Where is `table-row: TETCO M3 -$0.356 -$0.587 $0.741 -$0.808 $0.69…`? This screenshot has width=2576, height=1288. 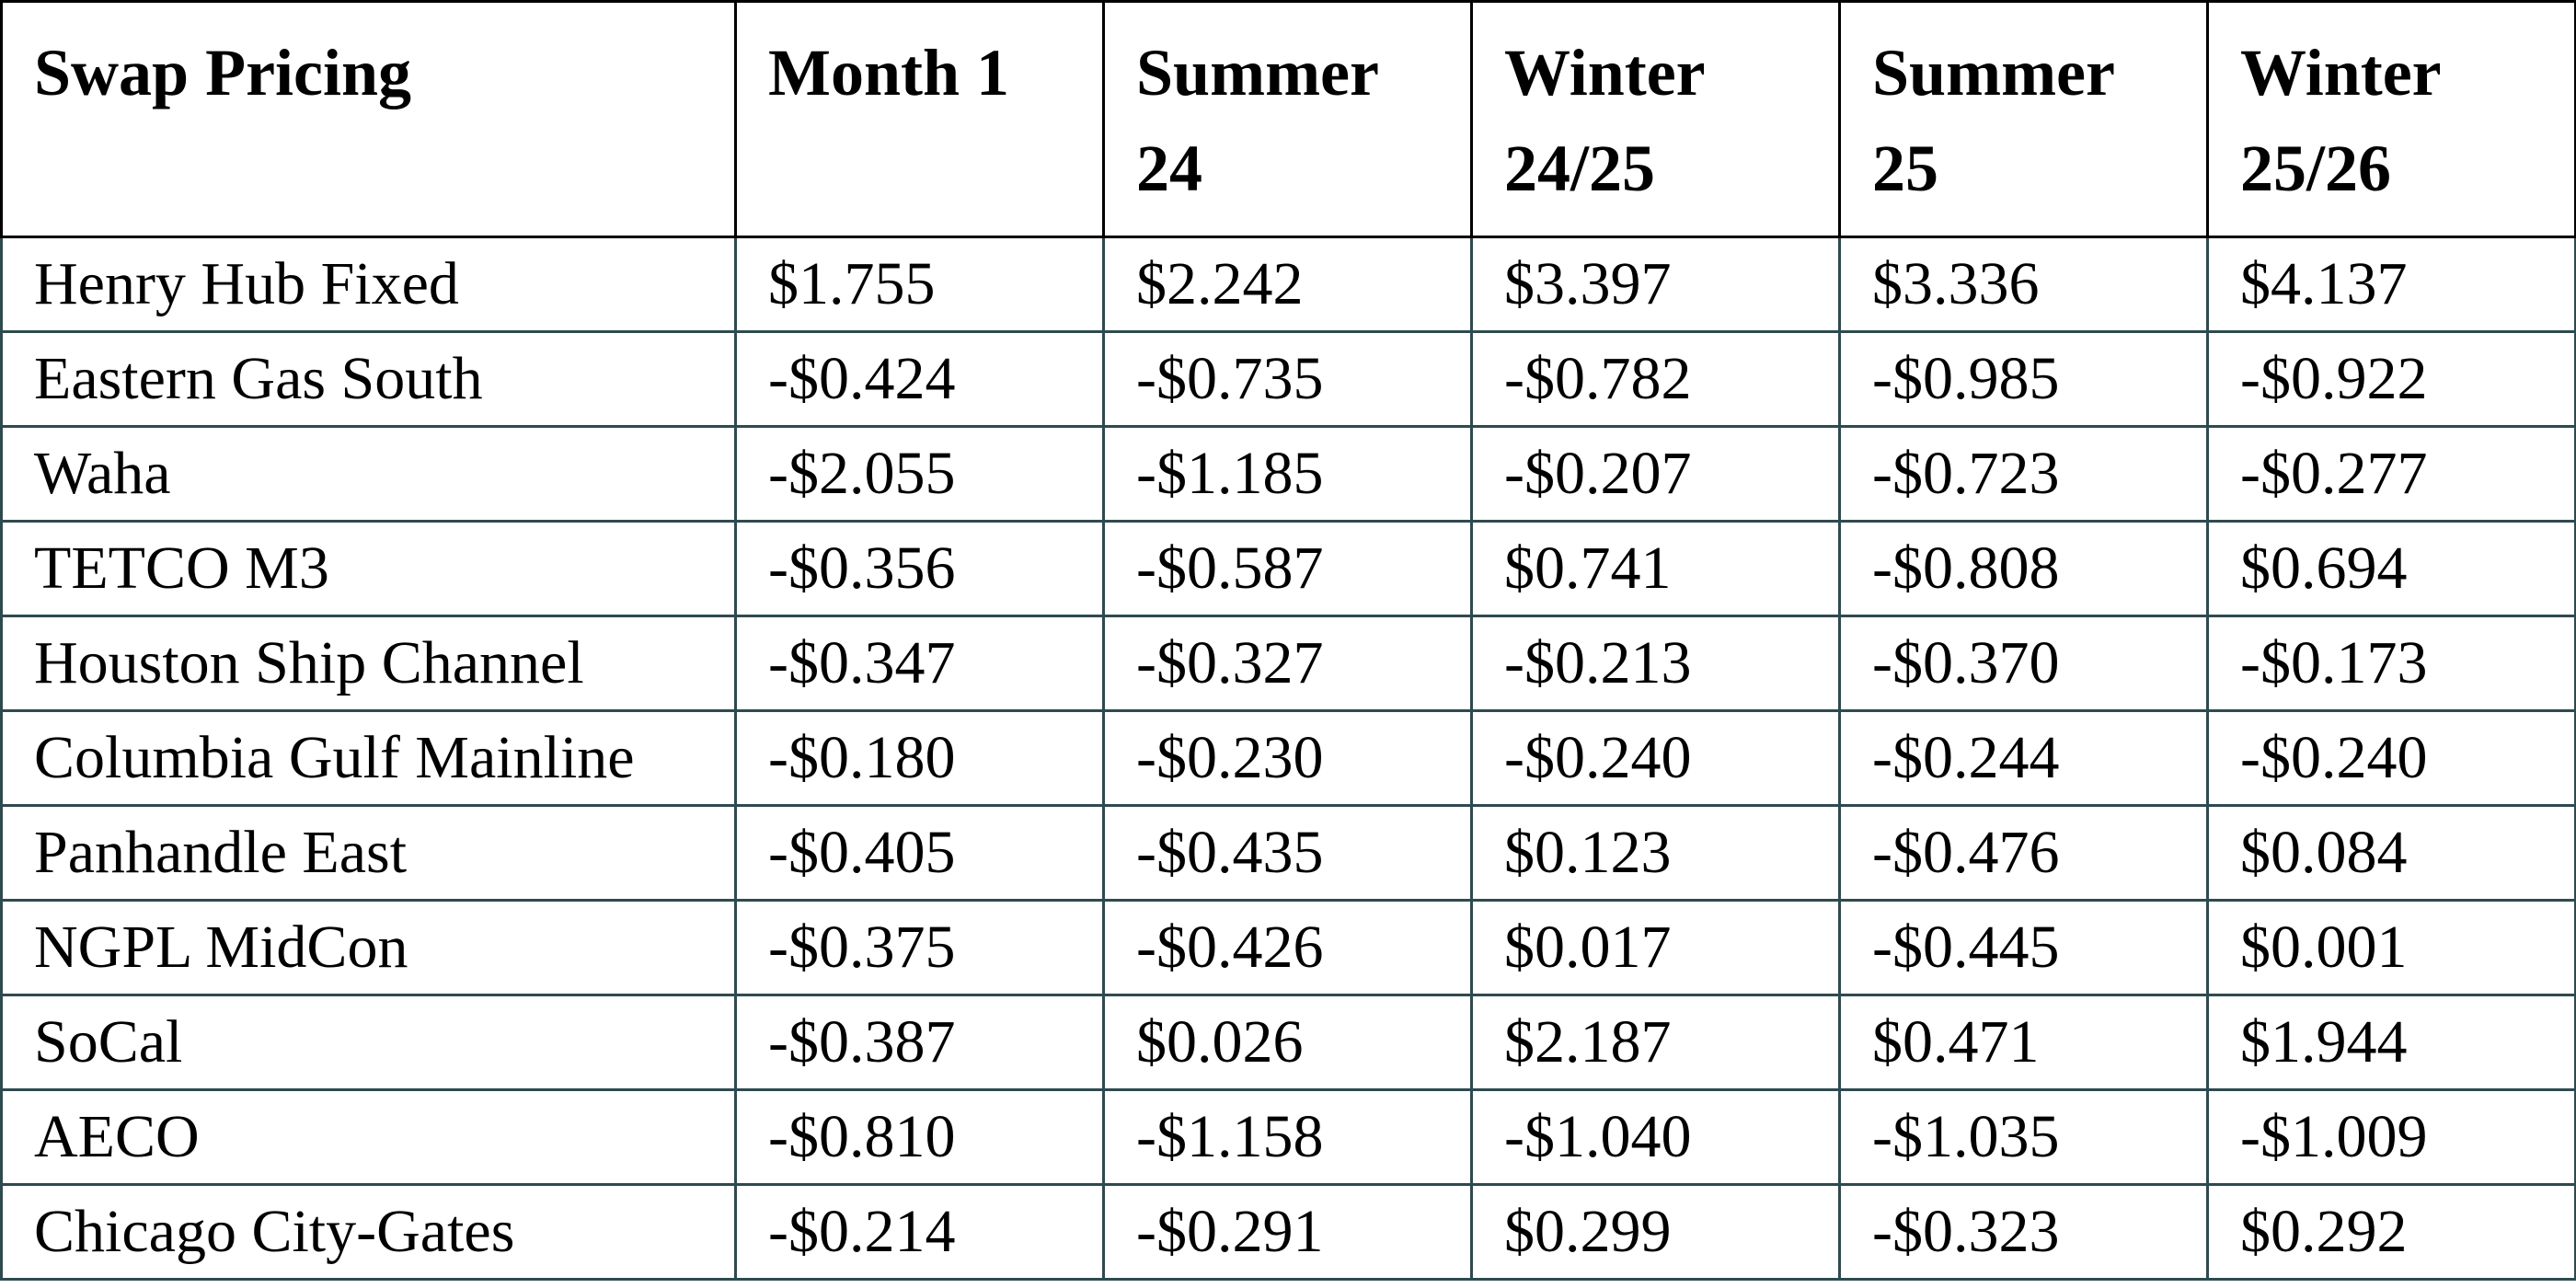
table-row: TETCO M3 -$0.356 -$0.587 $0.741 -$0.808 $0.69… is located at coordinates (1288, 568).